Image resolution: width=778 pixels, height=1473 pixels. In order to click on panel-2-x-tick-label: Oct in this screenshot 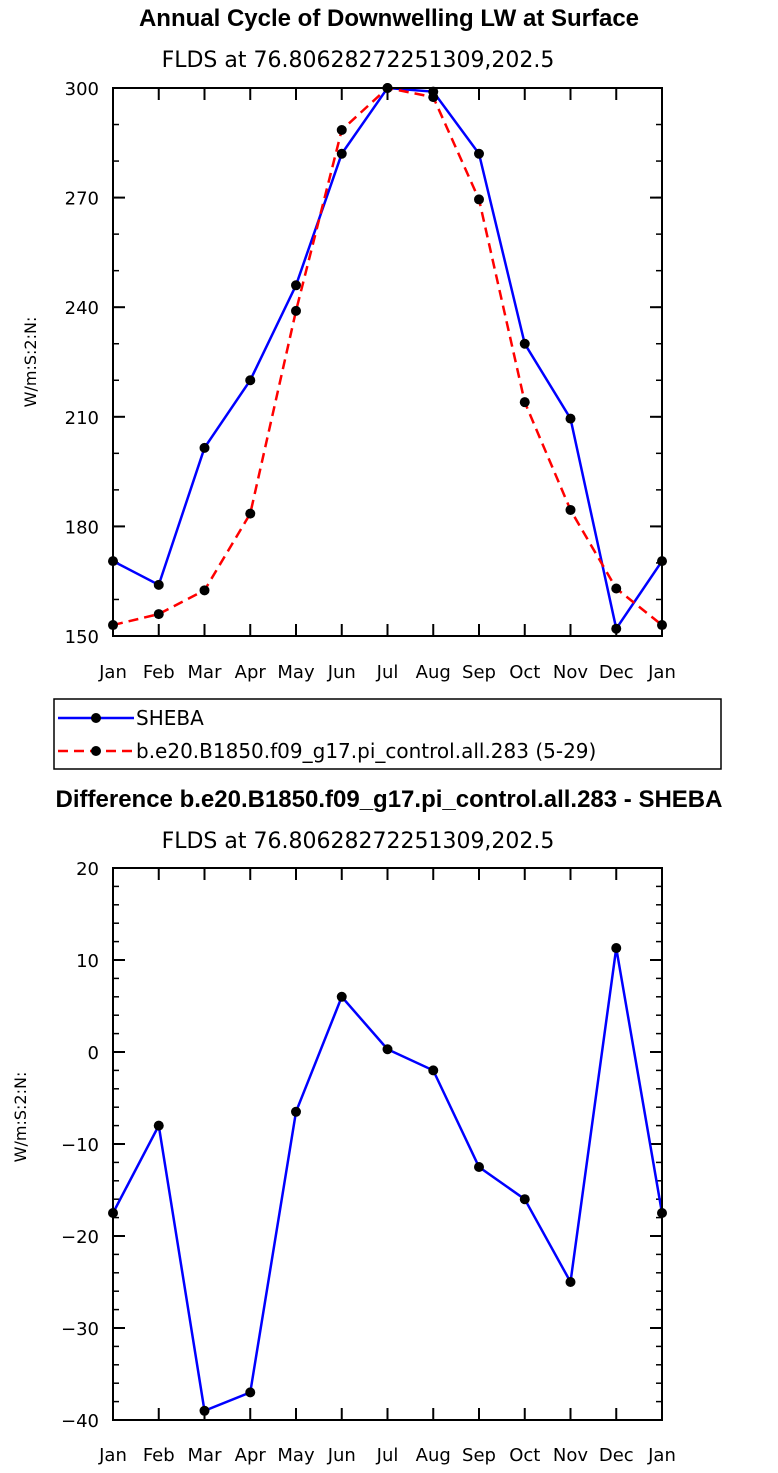, I will do `click(524, 1455)`.